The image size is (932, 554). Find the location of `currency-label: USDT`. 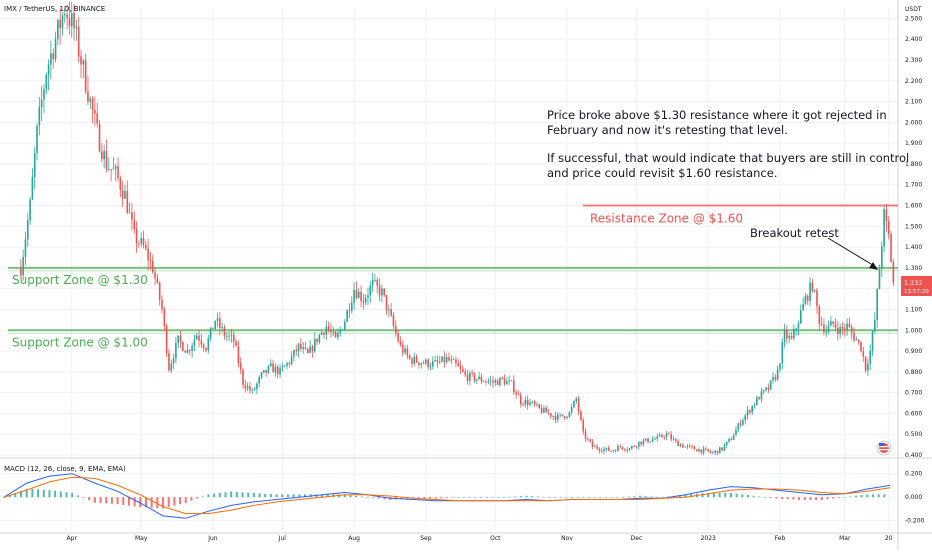

currency-label: USDT is located at coordinates (913, 9).